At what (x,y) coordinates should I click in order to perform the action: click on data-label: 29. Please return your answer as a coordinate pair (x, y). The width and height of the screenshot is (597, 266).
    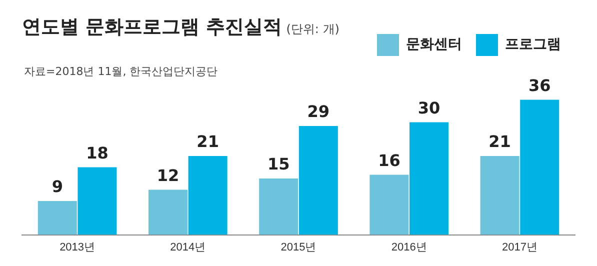
    Looking at the image, I should click on (318, 112).